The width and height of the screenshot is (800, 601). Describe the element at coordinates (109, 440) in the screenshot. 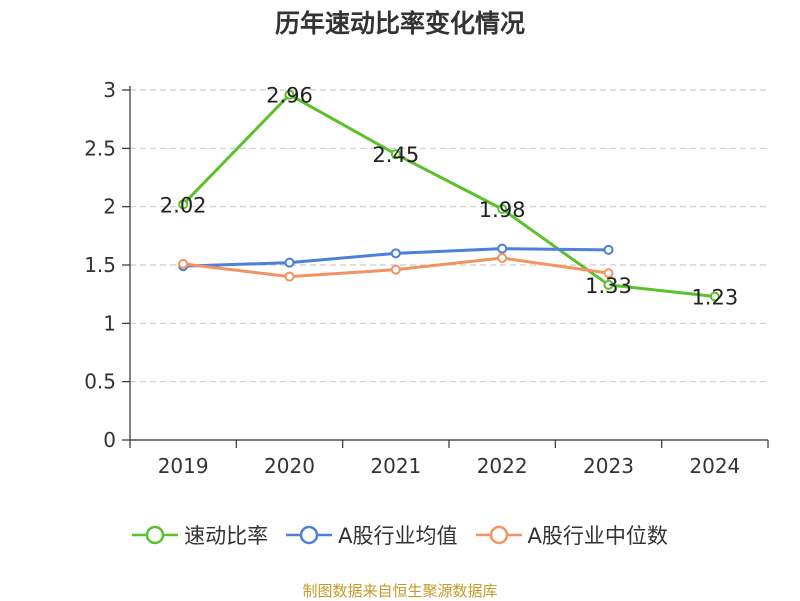

I see `y-tick-label: 0` at that location.